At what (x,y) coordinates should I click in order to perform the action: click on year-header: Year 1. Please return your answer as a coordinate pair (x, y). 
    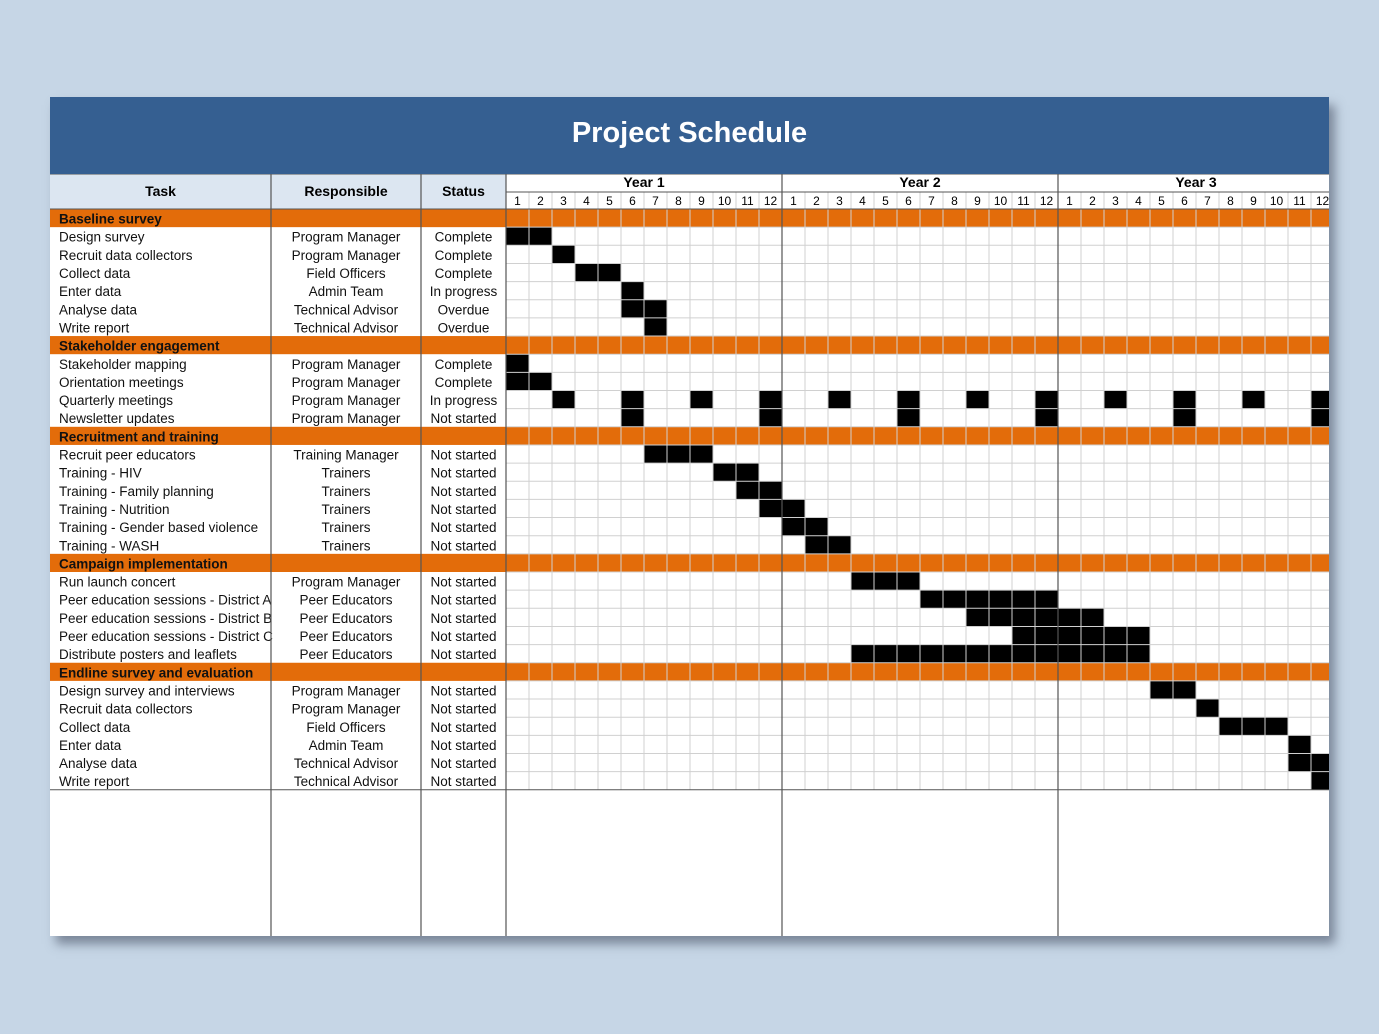
    Looking at the image, I should click on (643, 182).